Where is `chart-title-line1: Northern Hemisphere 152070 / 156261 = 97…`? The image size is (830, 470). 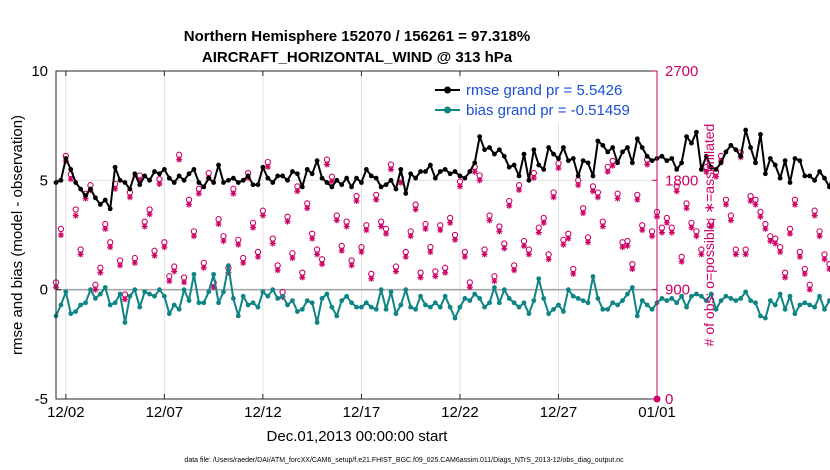
chart-title-line1: Northern Hemisphere 152070 / 156261 = 97… is located at coordinates (357, 36).